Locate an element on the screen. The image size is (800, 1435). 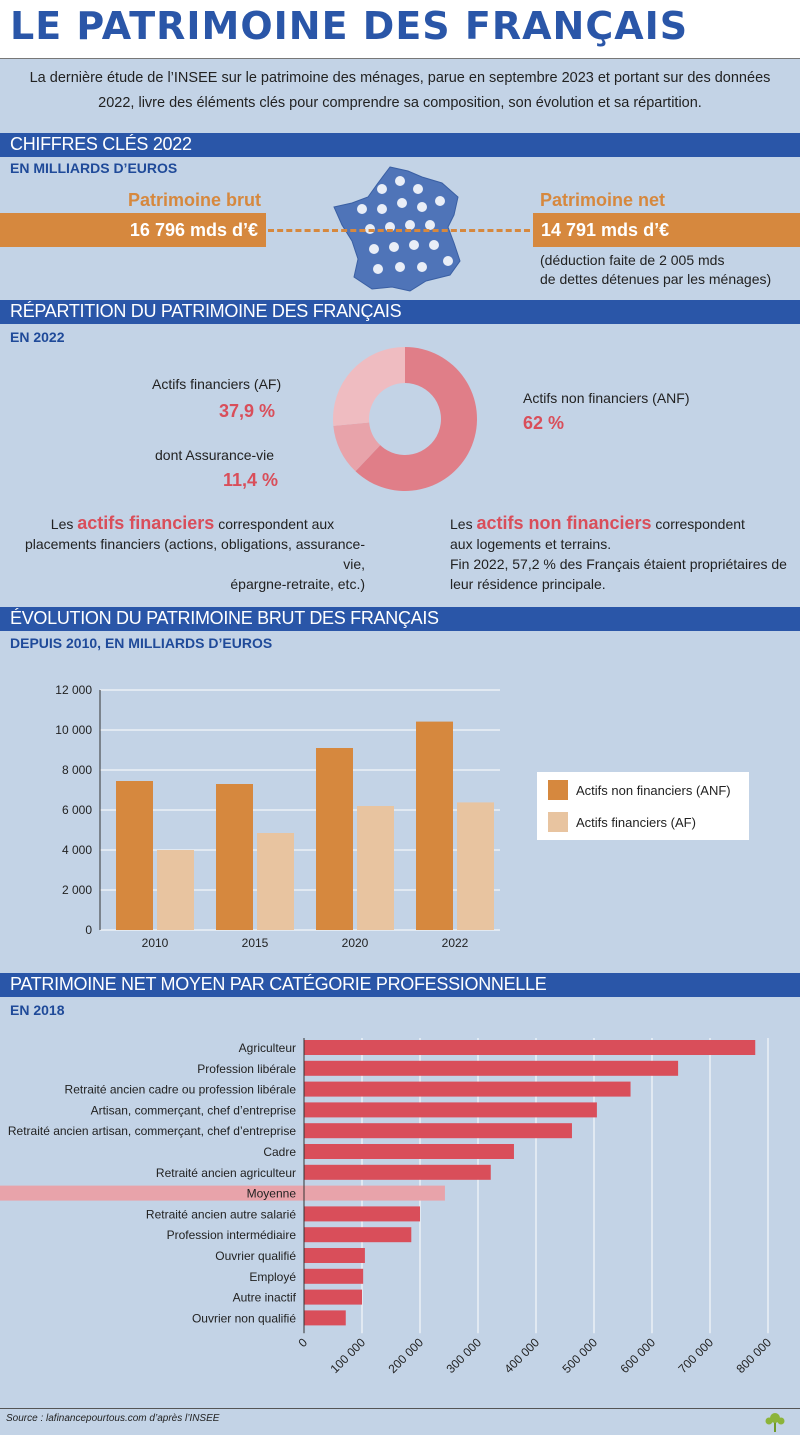
x-tick-label: 100 000 is located at coordinates (348, 1355).